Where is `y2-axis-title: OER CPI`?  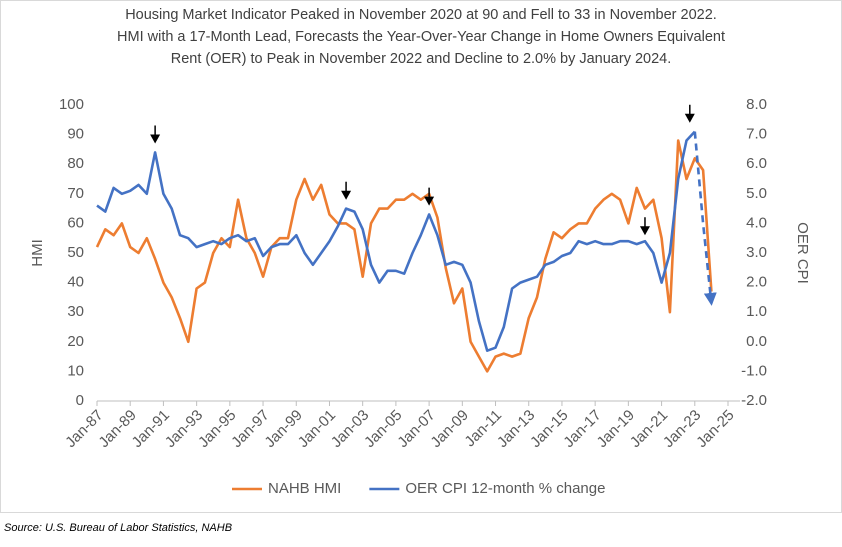 y2-axis-title: OER CPI is located at coordinates (802, 253).